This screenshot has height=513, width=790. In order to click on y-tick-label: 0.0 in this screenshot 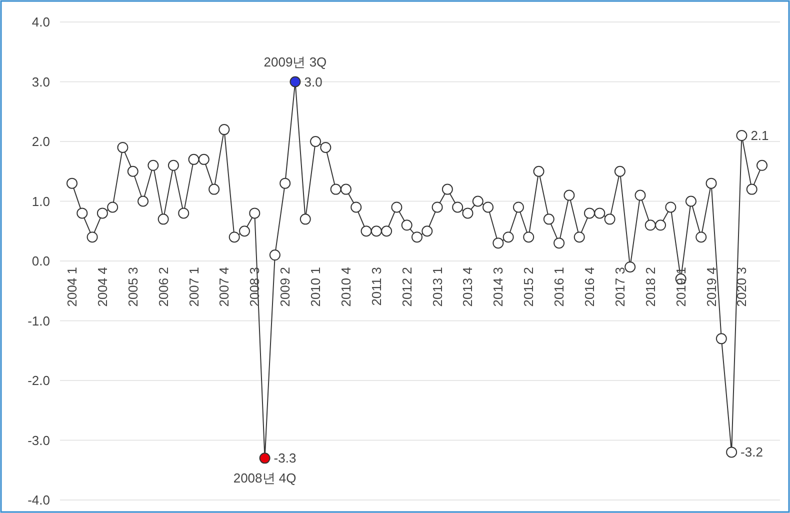, I will do `click(41, 261)`.